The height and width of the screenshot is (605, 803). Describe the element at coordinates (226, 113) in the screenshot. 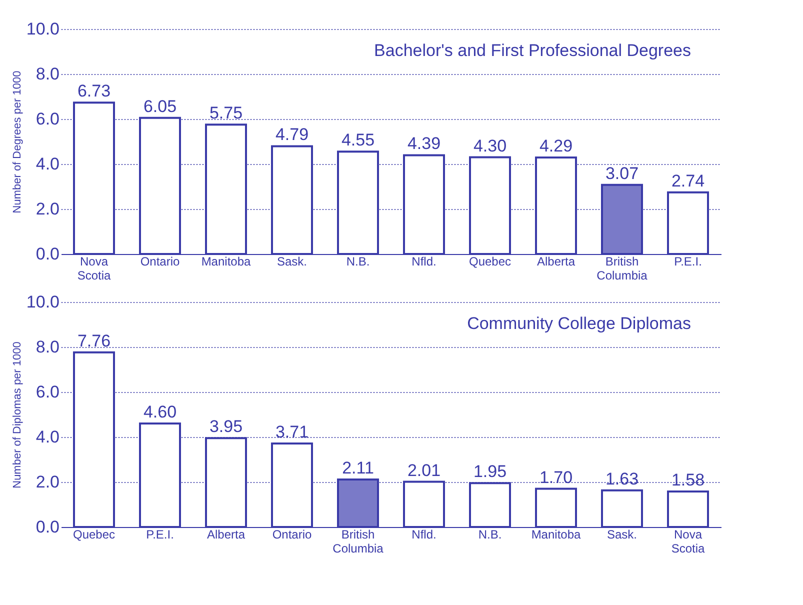

I see `data-label: 5.75` at that location.